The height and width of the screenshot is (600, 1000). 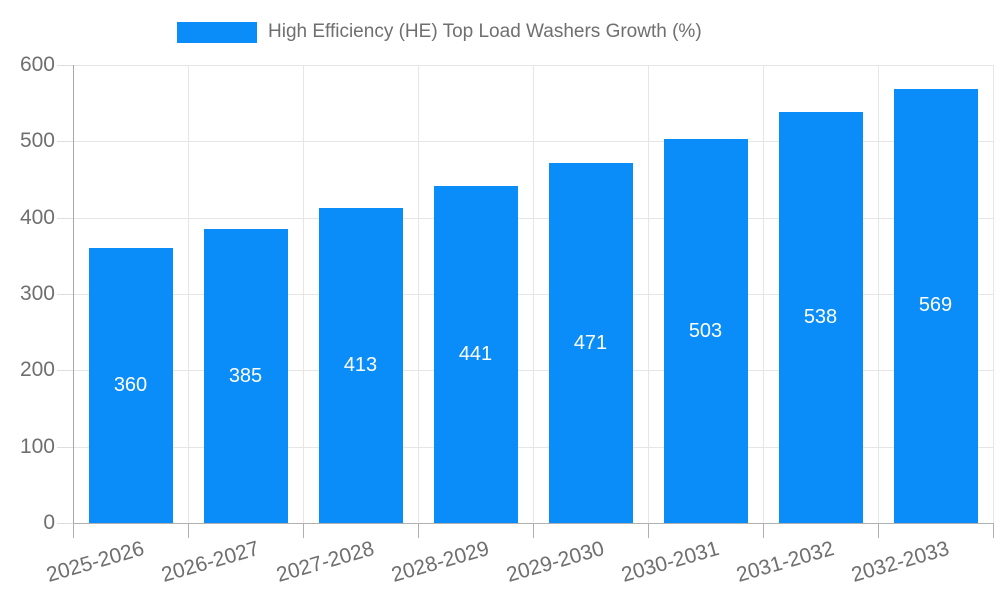 What do you see at coordinates (325, 562) in the screenshot?
I see `x-axis-category-label: 2027-2028` at bounding box center [325, 562].